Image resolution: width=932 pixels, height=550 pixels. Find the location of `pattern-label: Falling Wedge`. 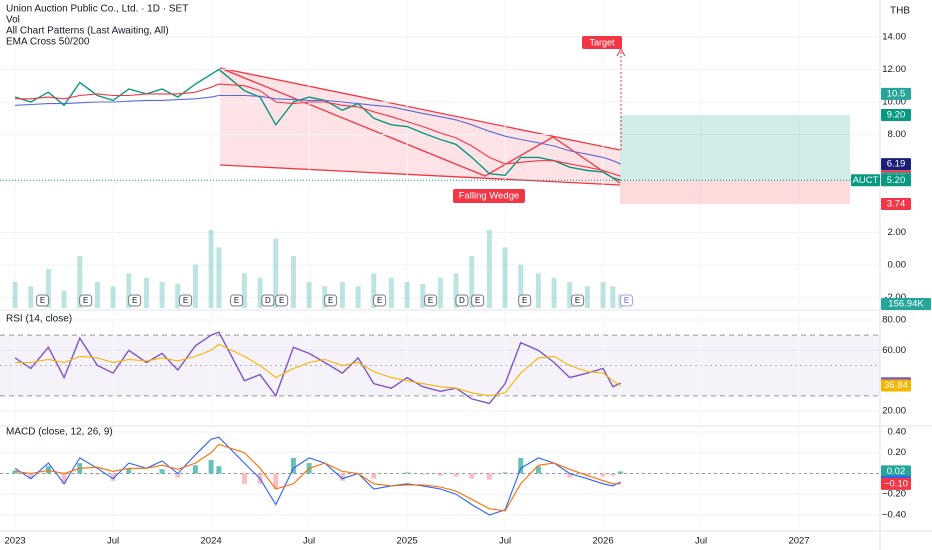

pattern-label: Falling Wedge is located at coordinates (489, 196).